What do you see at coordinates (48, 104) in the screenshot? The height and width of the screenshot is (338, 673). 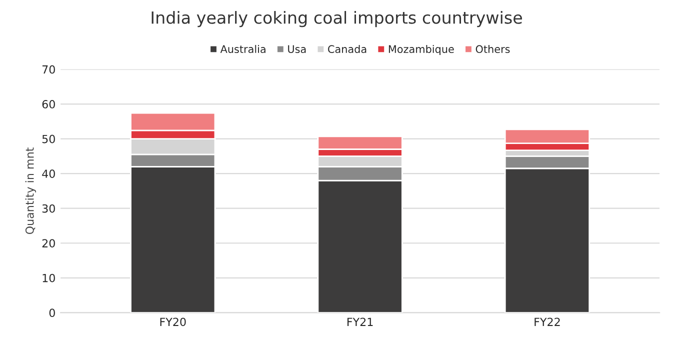 I see `y-tick-label: 60` at bounding box center [48, 104].